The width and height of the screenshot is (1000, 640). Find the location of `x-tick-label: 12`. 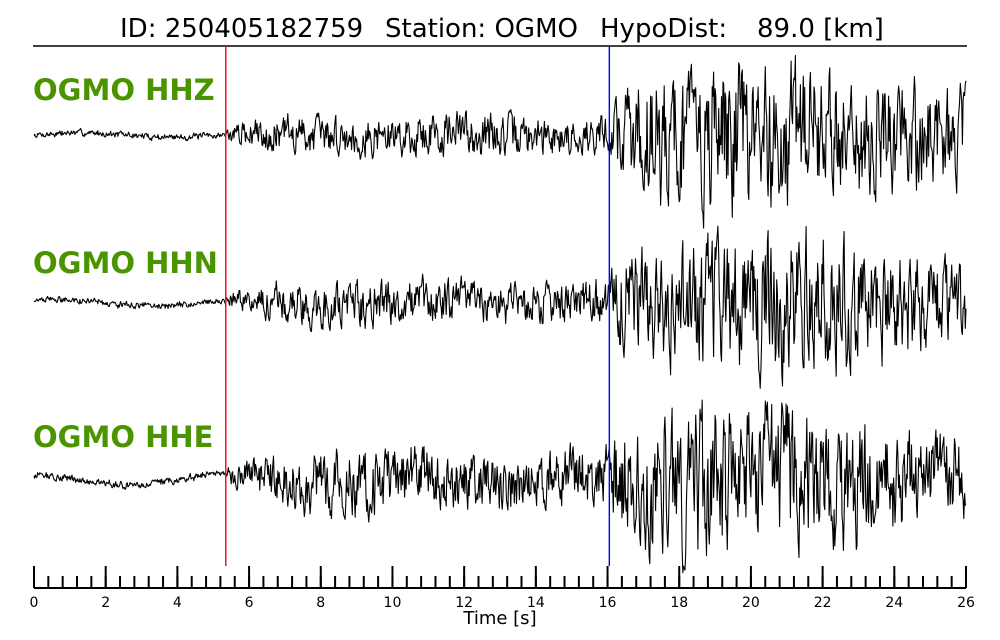

x-tick-label: 12 is located at coordinates (464, 603).